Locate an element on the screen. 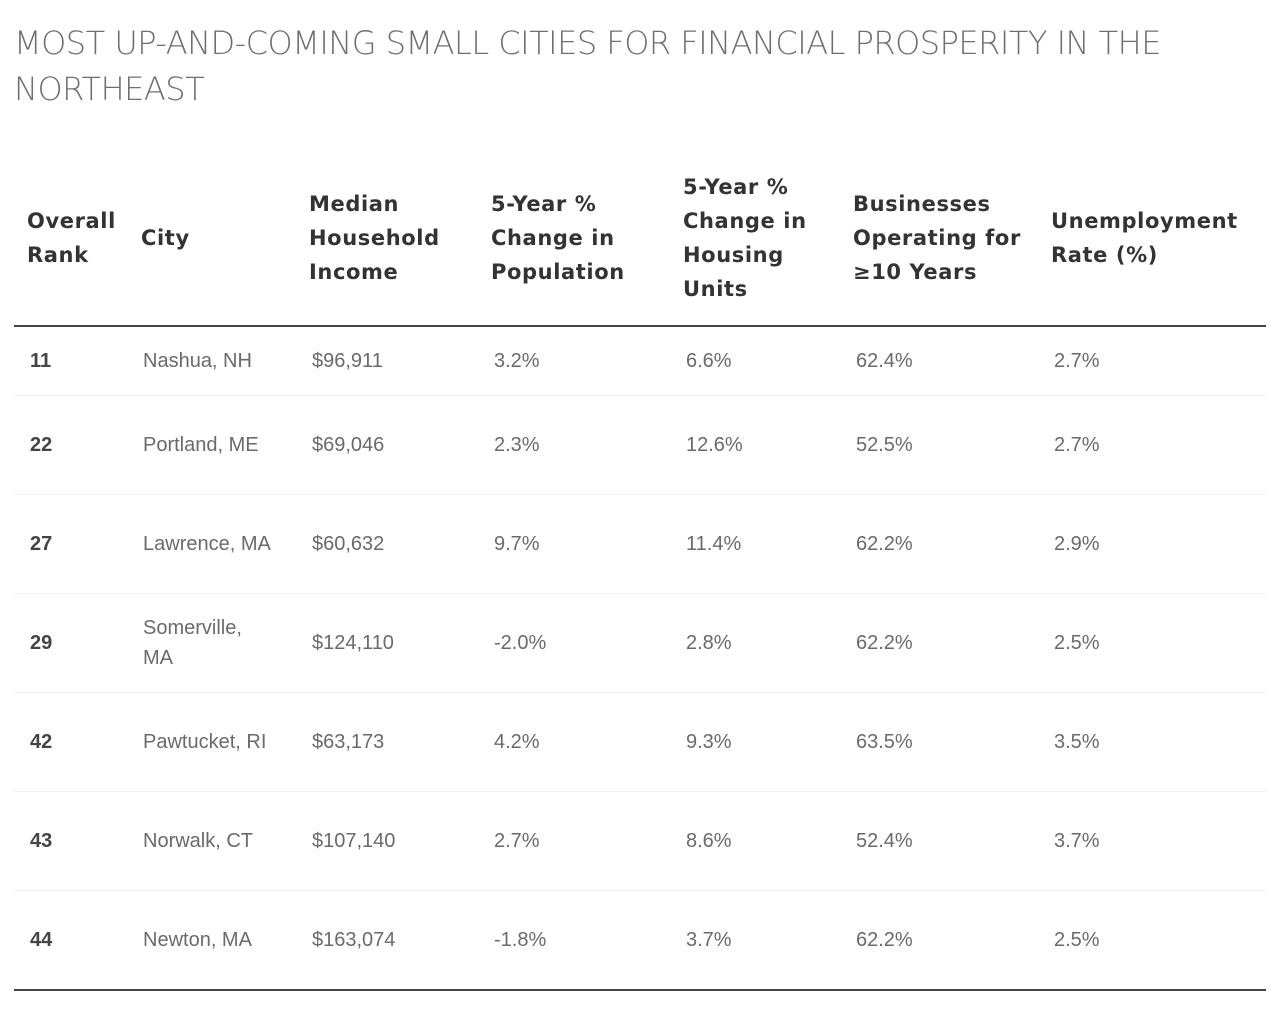 This screenshot has height=1022, width=1280. table-row: 27 Lawrence, MA $60,632 9.7% 11.4% 62.2% 2.9% is located at coordinates (640, 544).